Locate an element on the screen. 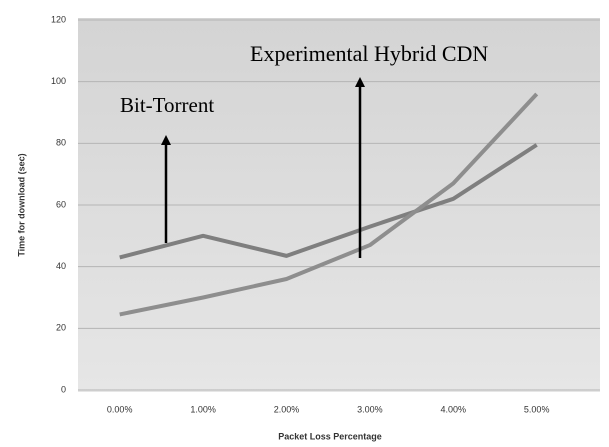 The height and width of the screenshot is (447, 609). y-tick-label: 60 is located at coordinates (61, 204).